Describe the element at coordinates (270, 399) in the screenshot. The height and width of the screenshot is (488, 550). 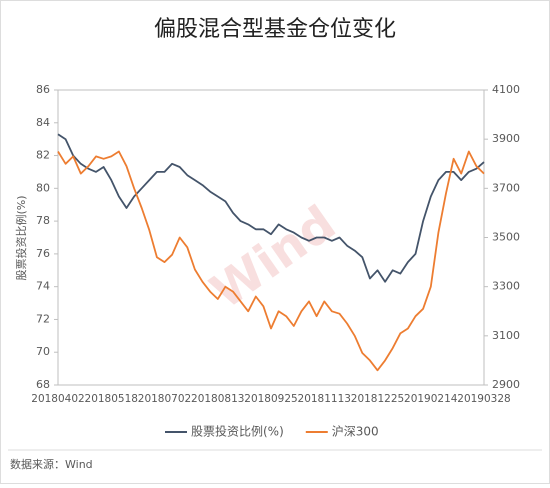
I see `x-tick-label: 20180925` at that location.